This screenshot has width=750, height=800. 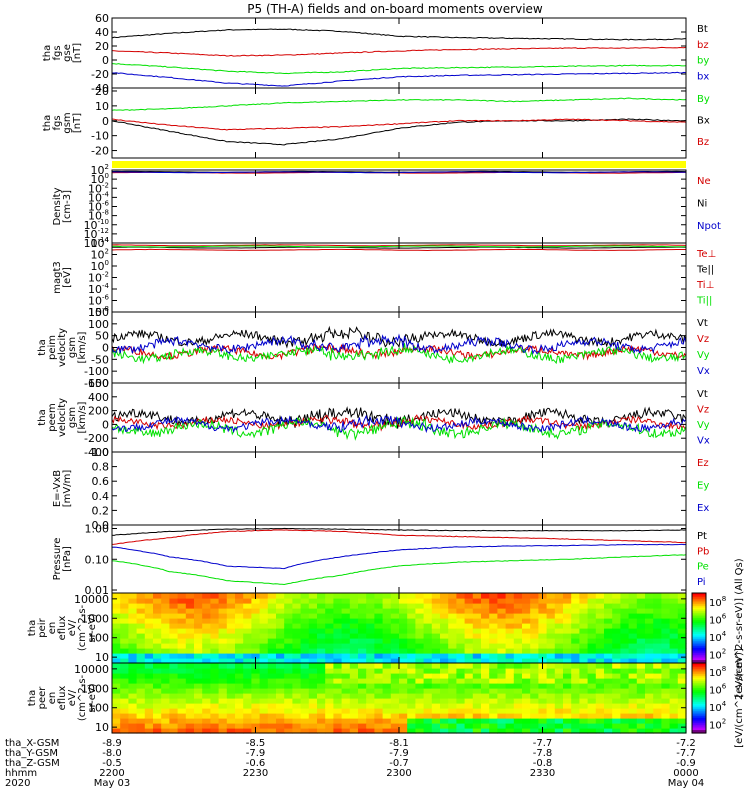 I want to click on y-tick-label: 50, so click(x=102, y=336).